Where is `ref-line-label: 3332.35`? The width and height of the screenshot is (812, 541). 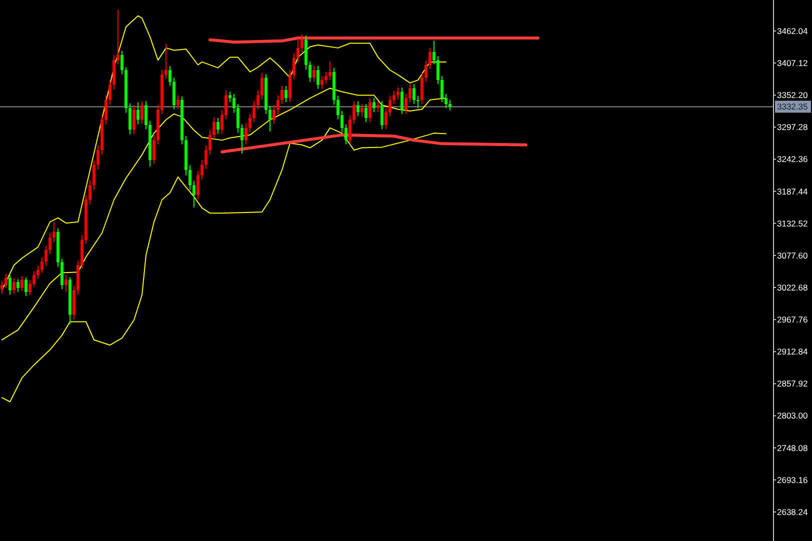 ref-line-label: 3332.35 is located at coordinates (792, 107).